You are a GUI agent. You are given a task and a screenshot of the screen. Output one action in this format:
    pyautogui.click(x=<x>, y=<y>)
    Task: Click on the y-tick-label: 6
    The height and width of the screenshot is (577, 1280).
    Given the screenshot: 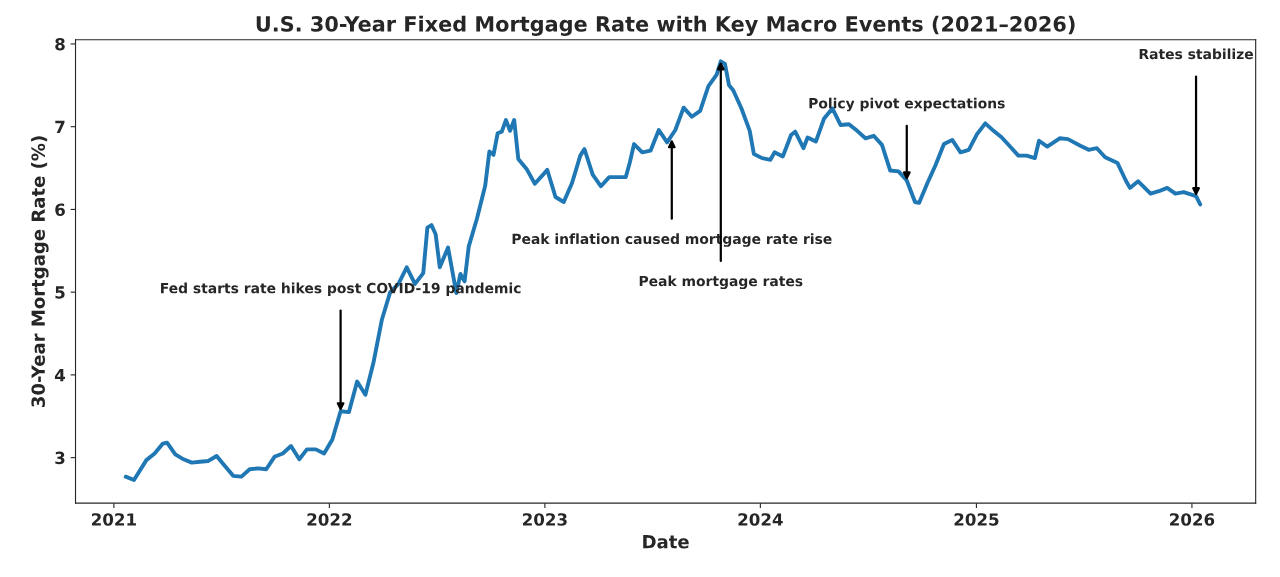 What is the action you would take?
    pyautogui.click(x=60, y=209)
    